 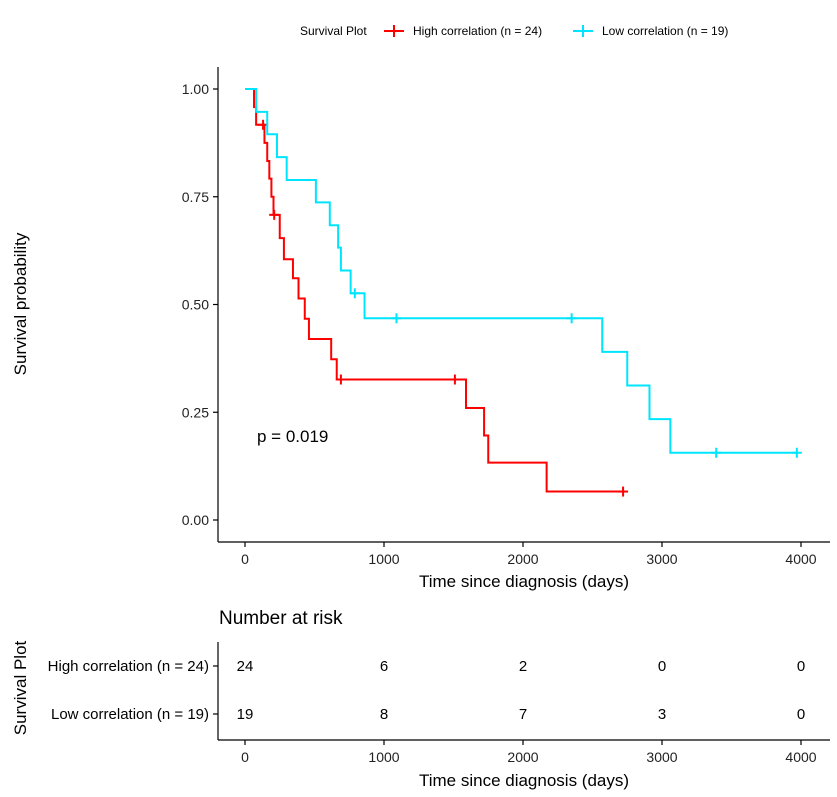 What do you see at coordinates (661, 757) in the screenshot?
I see `risk-x-tick-label: 3000` at bounding box center [661, 757].